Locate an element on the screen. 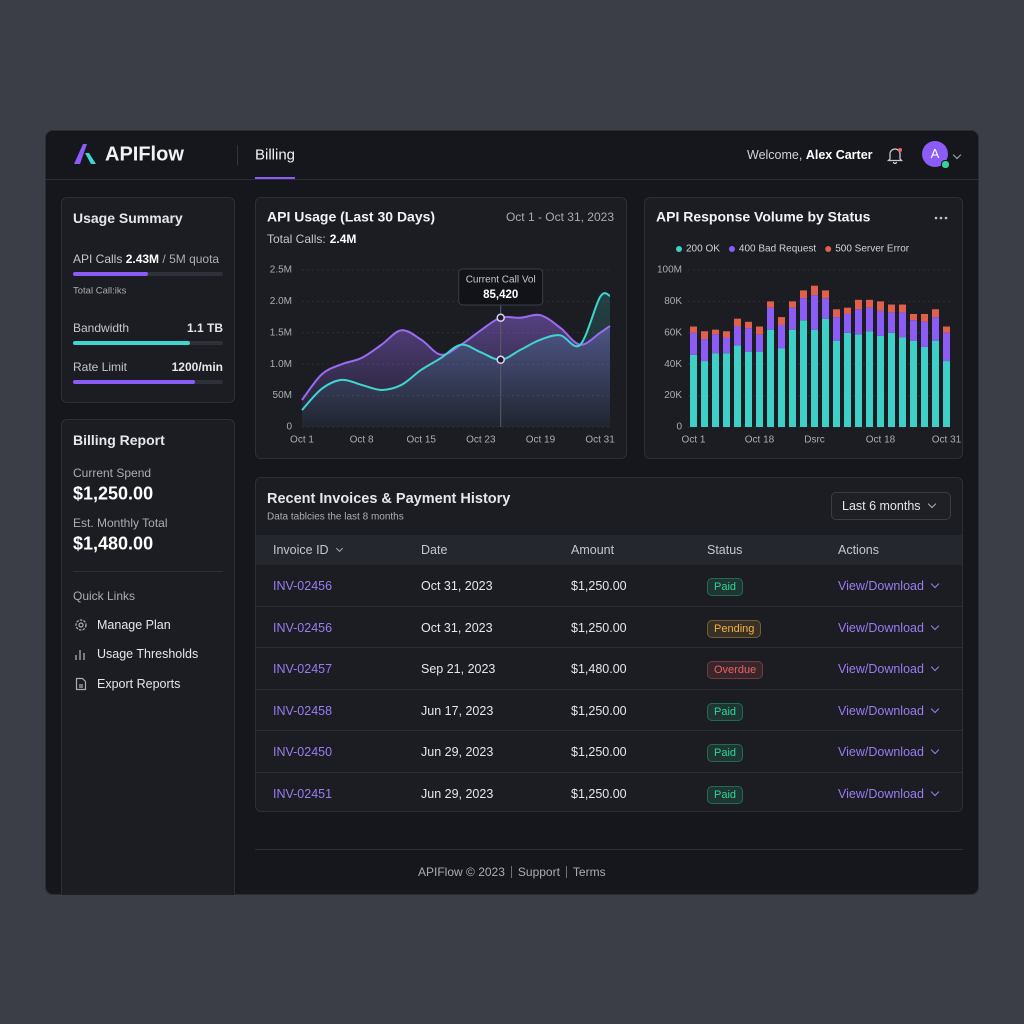 Image resolution: width=1024 pixels, height=1024 pixels. online-dot is located at coordinates (945, 164).